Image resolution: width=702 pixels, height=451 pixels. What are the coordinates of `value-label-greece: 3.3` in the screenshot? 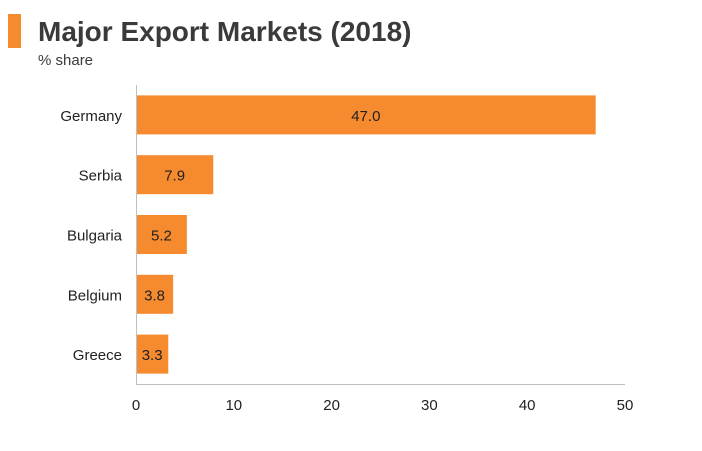 It's located at (152, 355).